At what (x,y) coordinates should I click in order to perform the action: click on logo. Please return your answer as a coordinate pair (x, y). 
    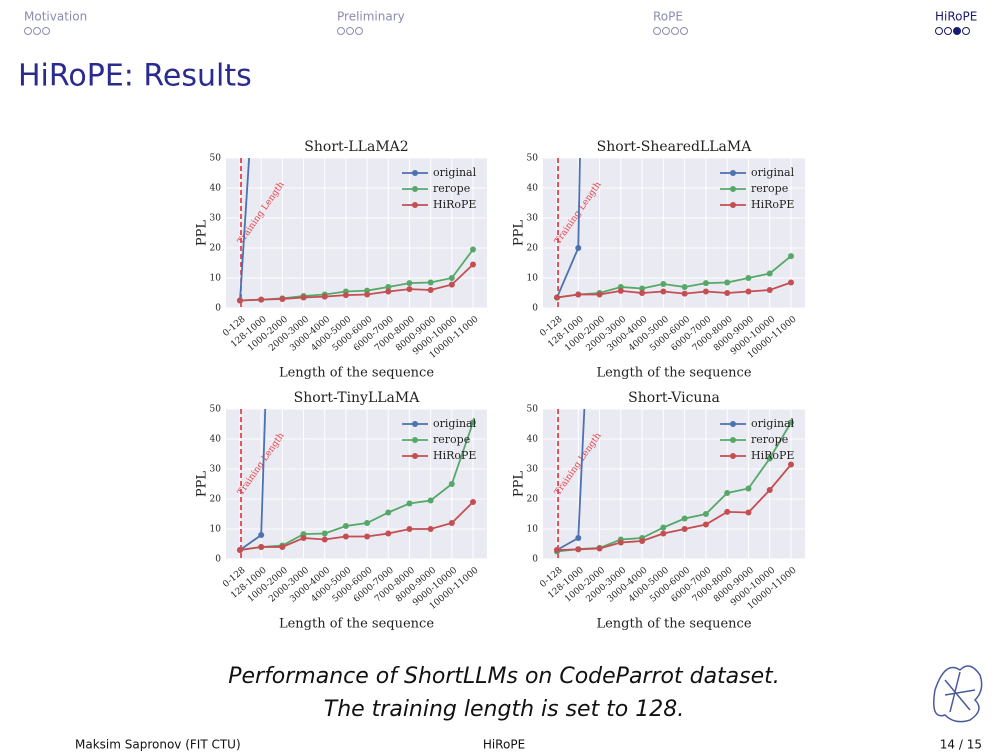
    Looking at the image, I should click on (958, 694).